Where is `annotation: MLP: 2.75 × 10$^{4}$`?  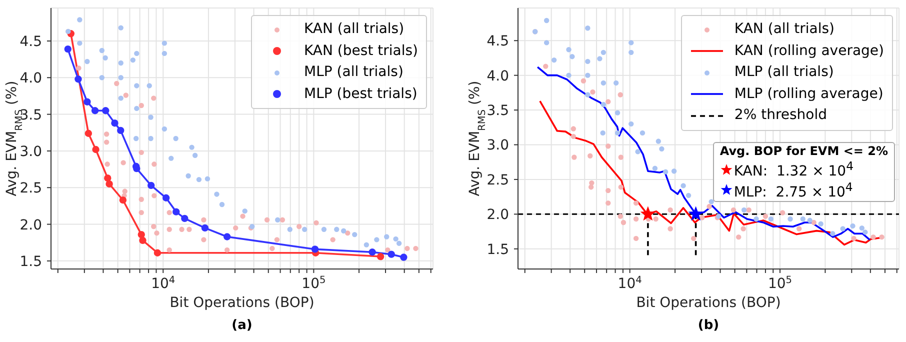
annotation: MLP: 2.75 × 10$^{4}$ is located at coordinates (793, 190).